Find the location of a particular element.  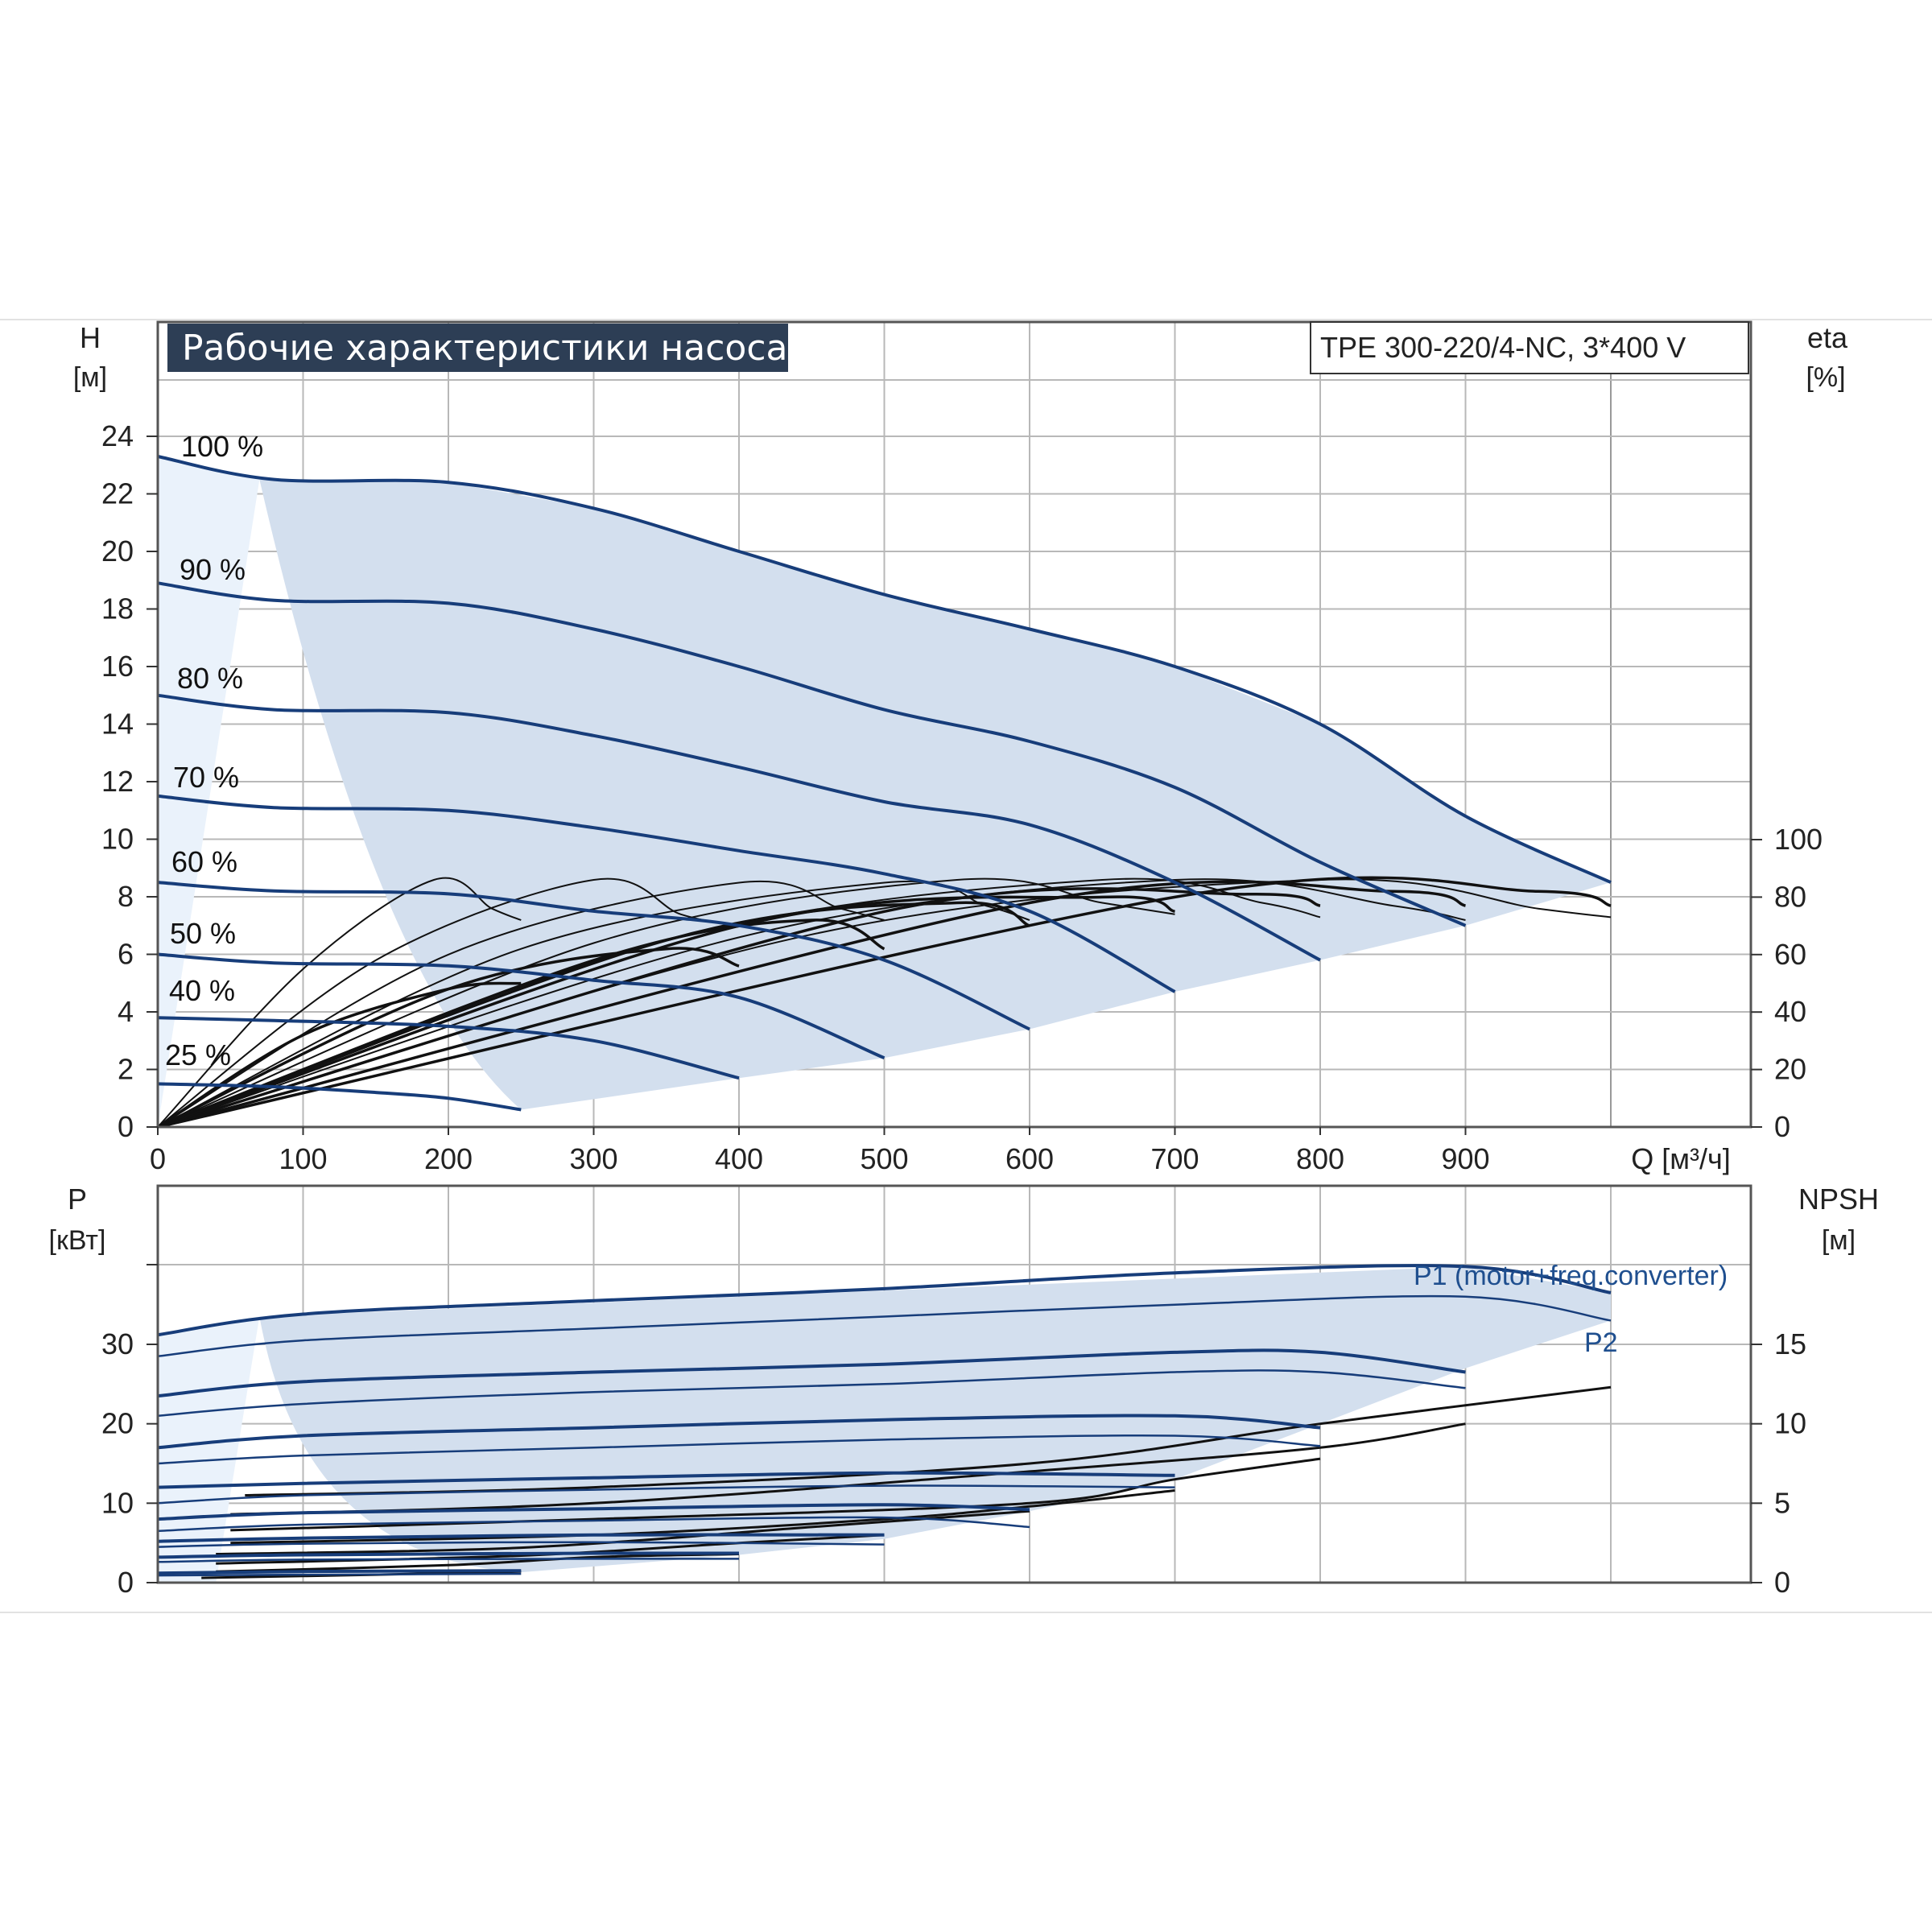

model-box is located at coordinates (1529, 347).